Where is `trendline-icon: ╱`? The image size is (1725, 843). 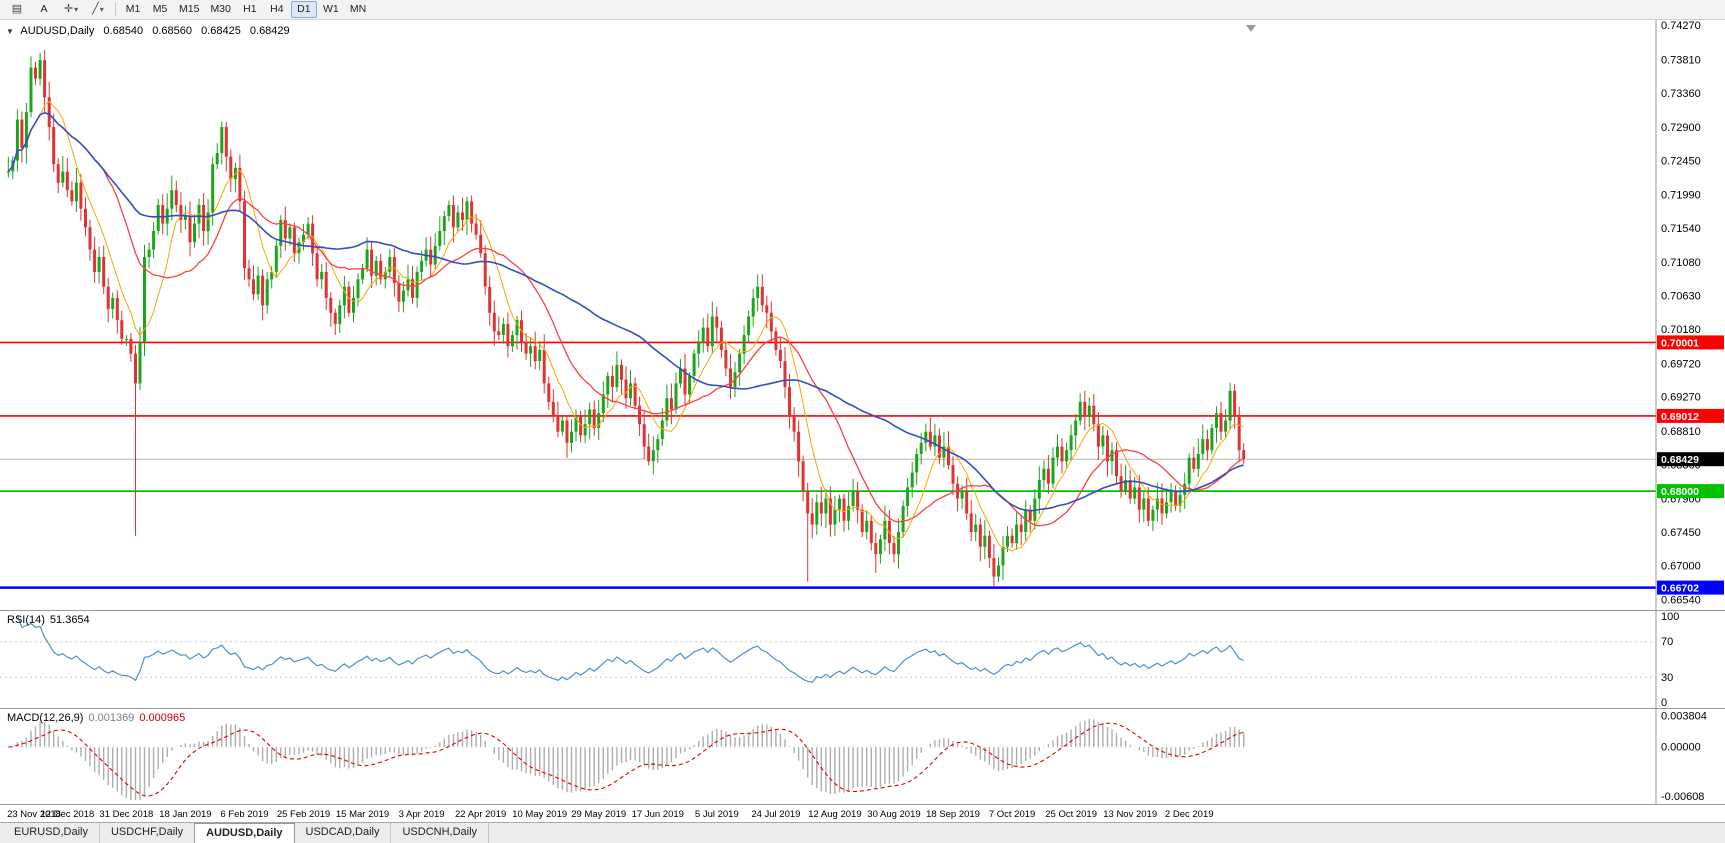 trendline-icon: ╱ is located at coordinates (95, 9).